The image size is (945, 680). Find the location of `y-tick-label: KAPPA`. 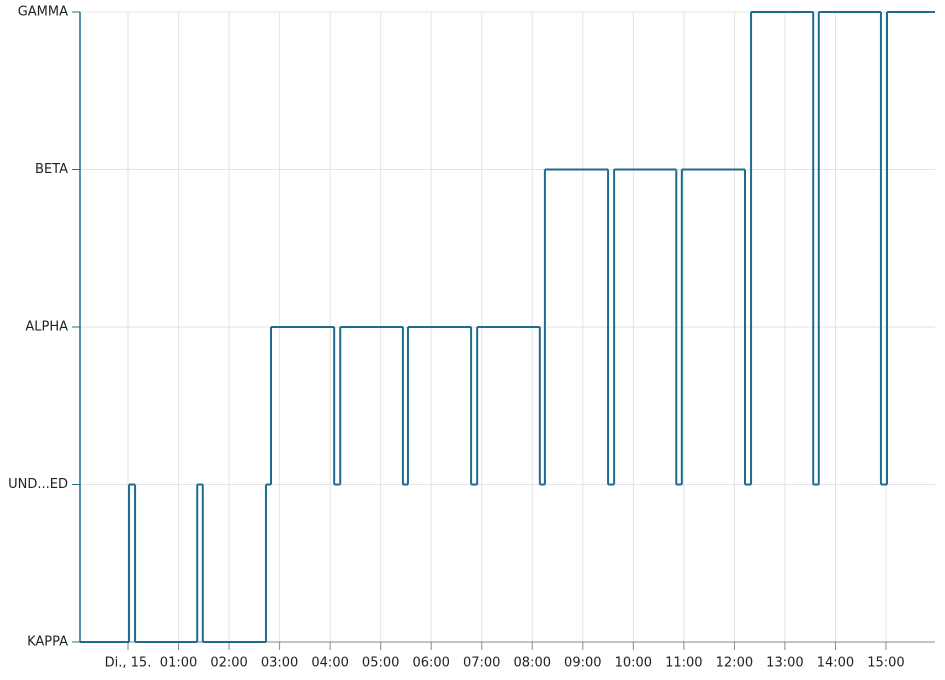

y-tick-label: KAPPA is located at coordinates (47, 642).